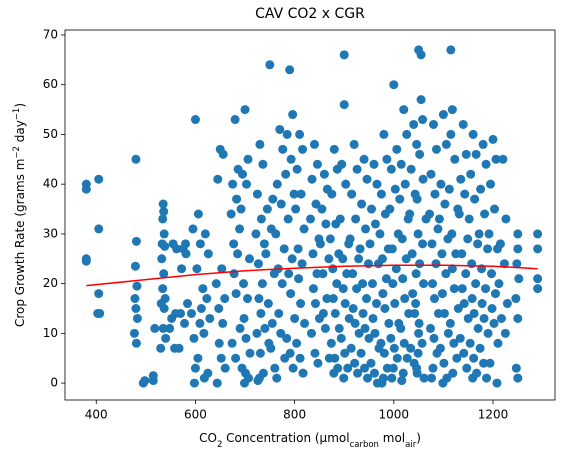 This screenshot has height=461, width=570. Describe the element at coordinates (394, 415) in the screenshot. I see `x-tick-label: 1000` at that location.